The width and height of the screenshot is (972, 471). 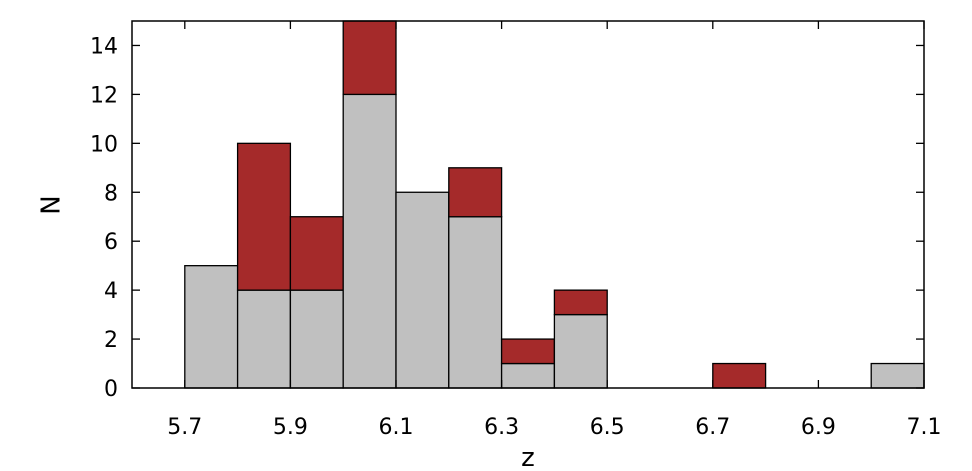 I want to click on y-tick-label: 6, so click(x=111, y=242).